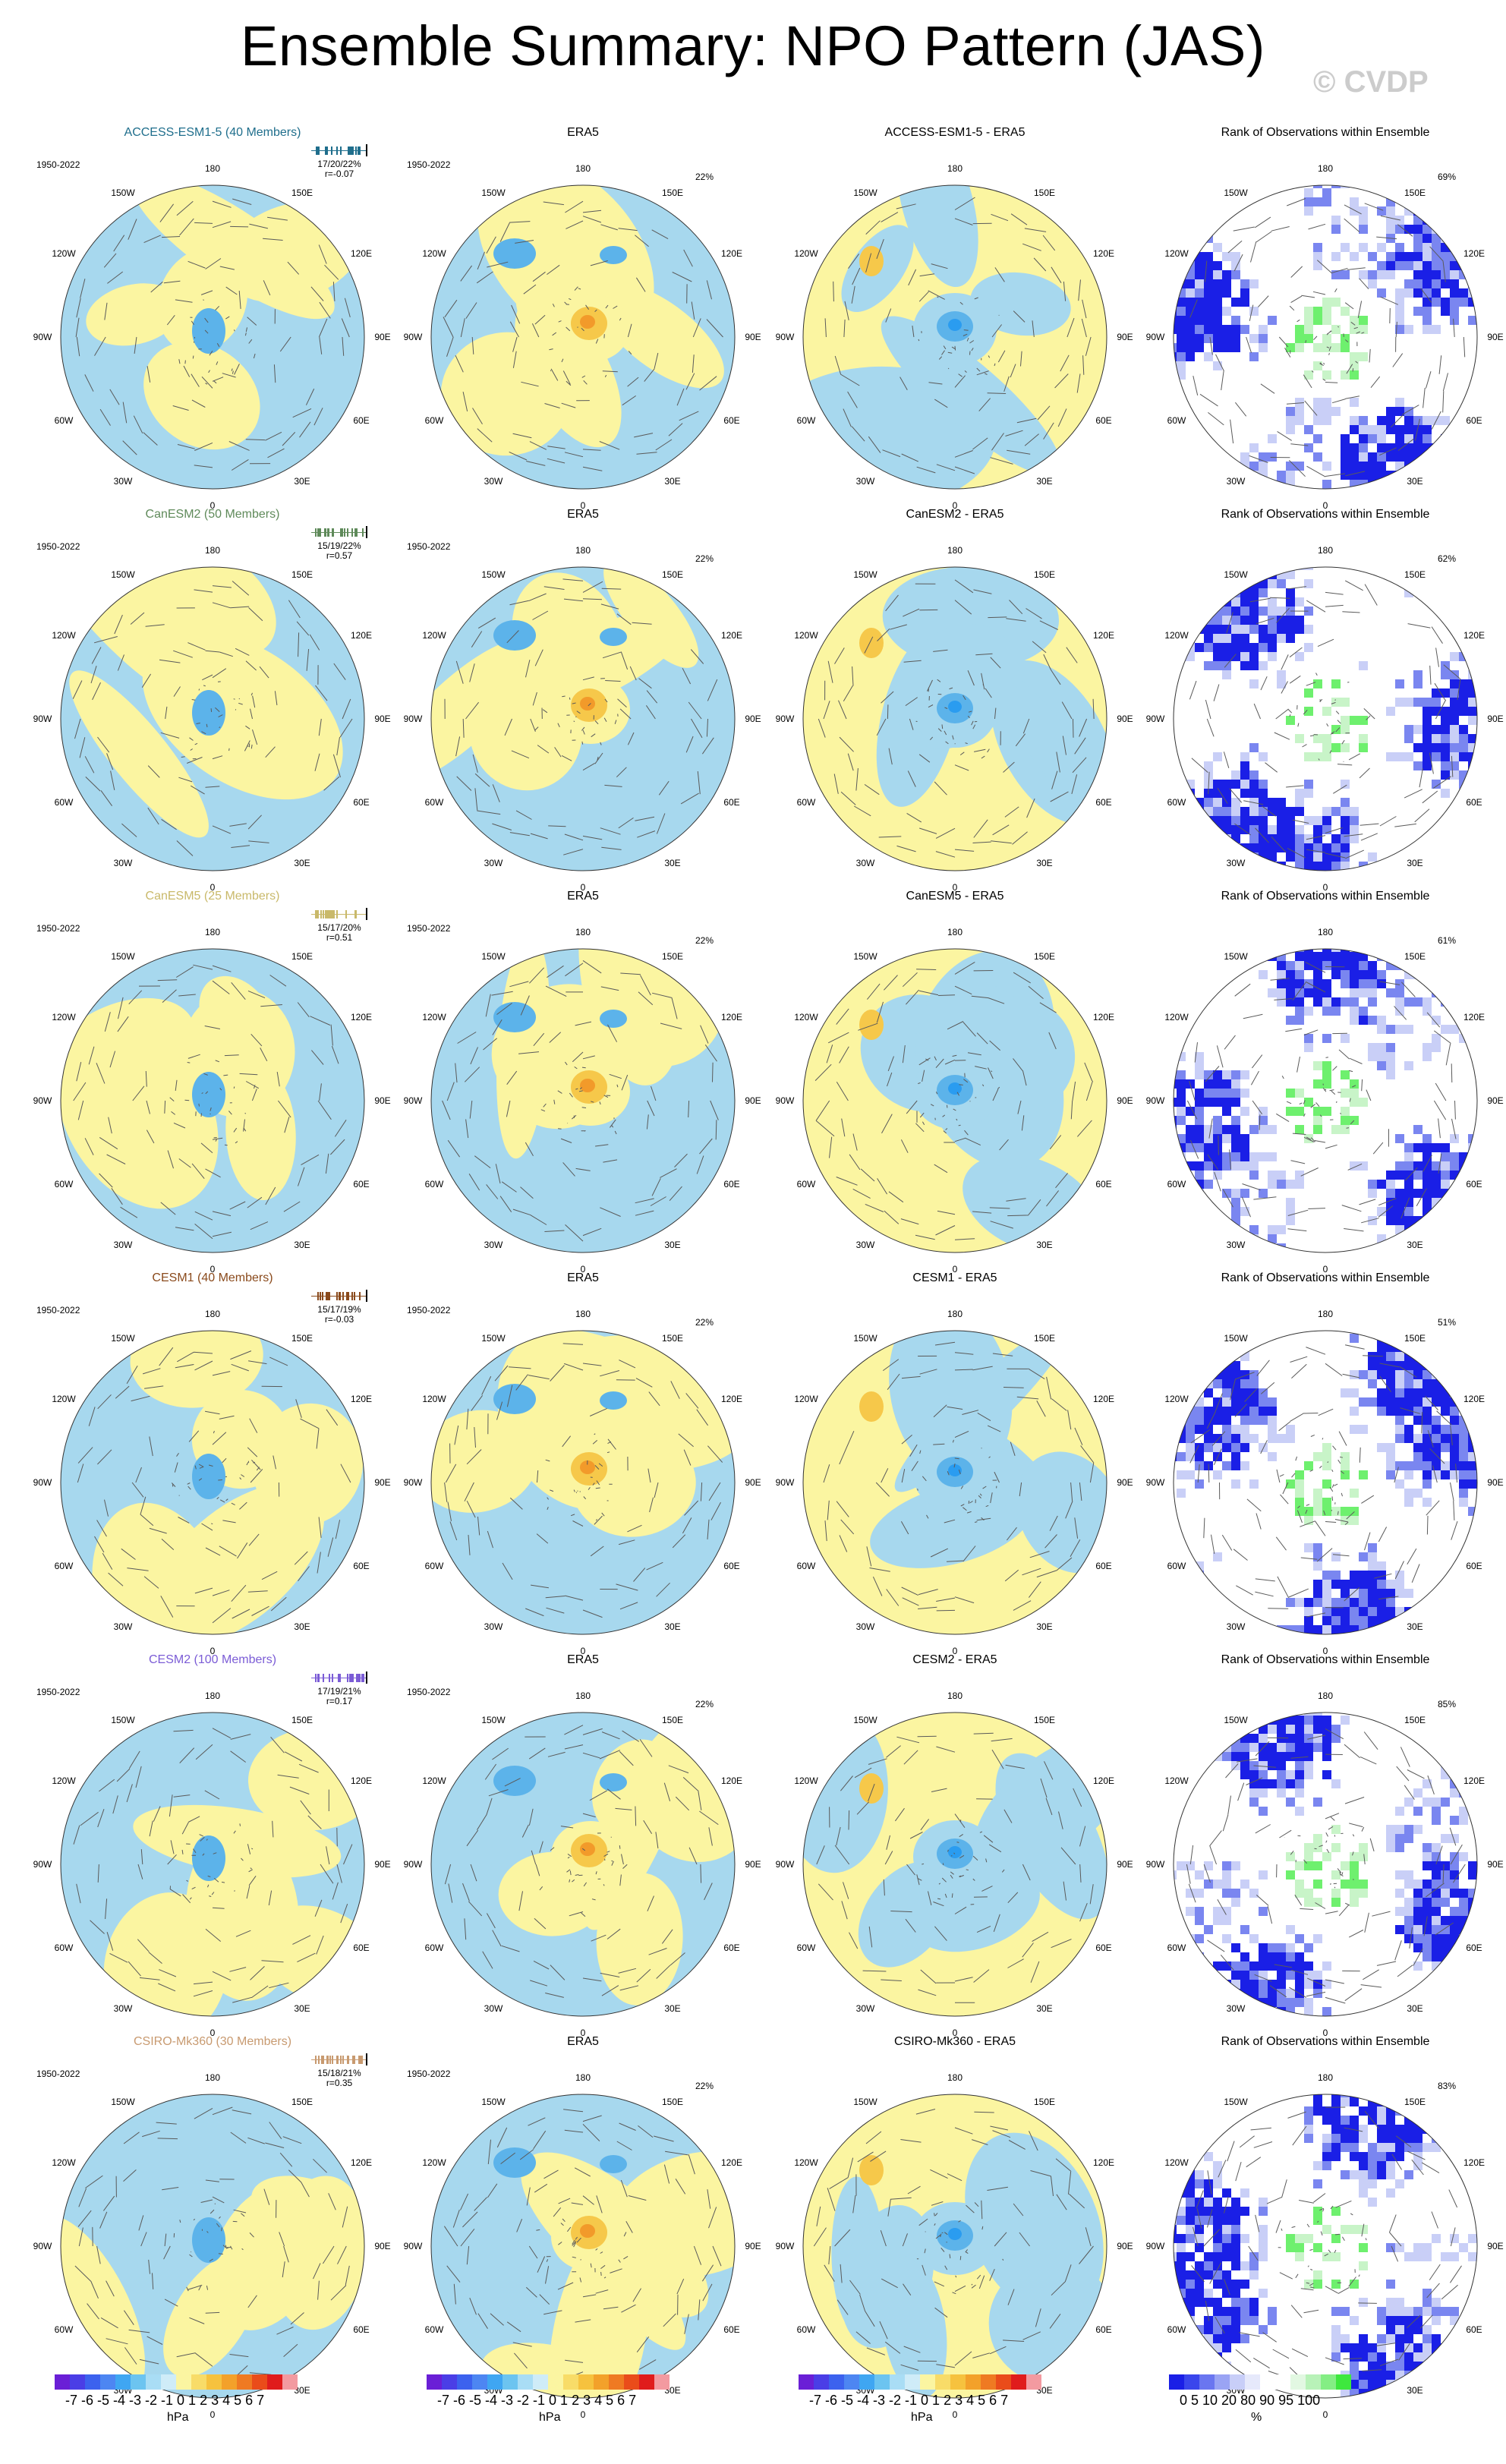  I want to click on member-spread-ticks, so click(340, 532).